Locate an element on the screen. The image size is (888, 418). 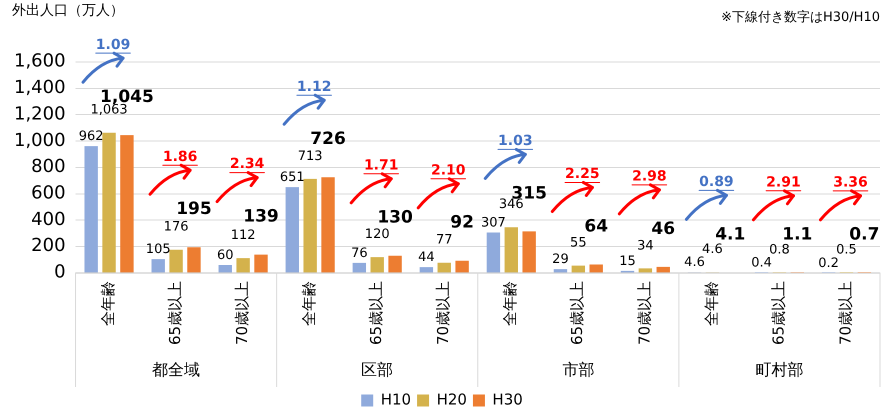
data-label: 64 is located at coordinates (596, 226).